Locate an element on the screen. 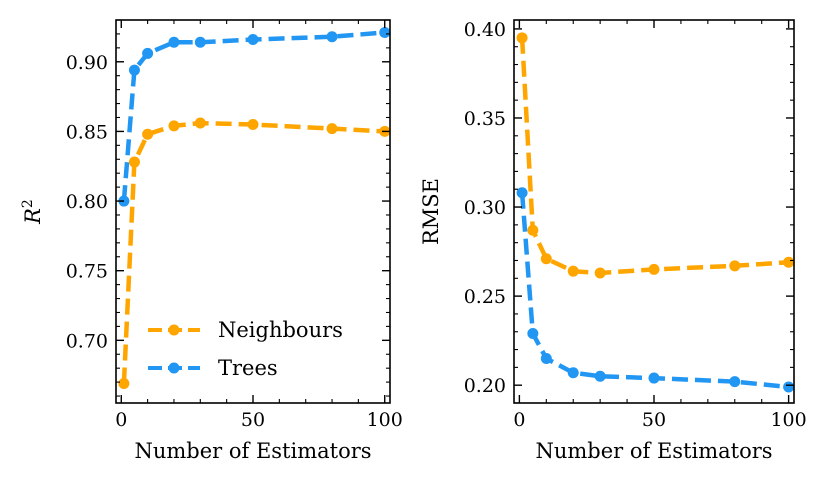 This screenshot has width=830, height=488. r2-x-tick-label: 0 is located at coordinates (121, 420).